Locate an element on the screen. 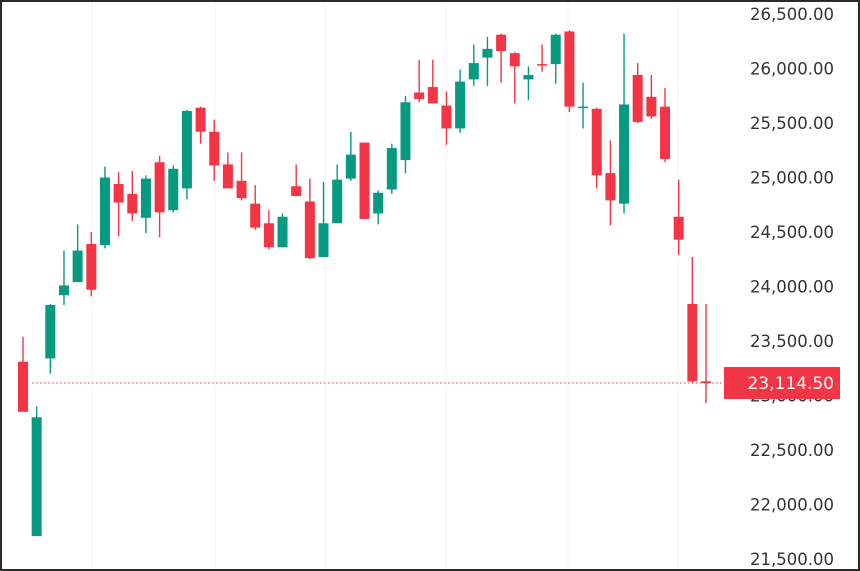 The image size is (860, 571). price-axis-label: 23,500.00 is located at coordinates (792, 341).